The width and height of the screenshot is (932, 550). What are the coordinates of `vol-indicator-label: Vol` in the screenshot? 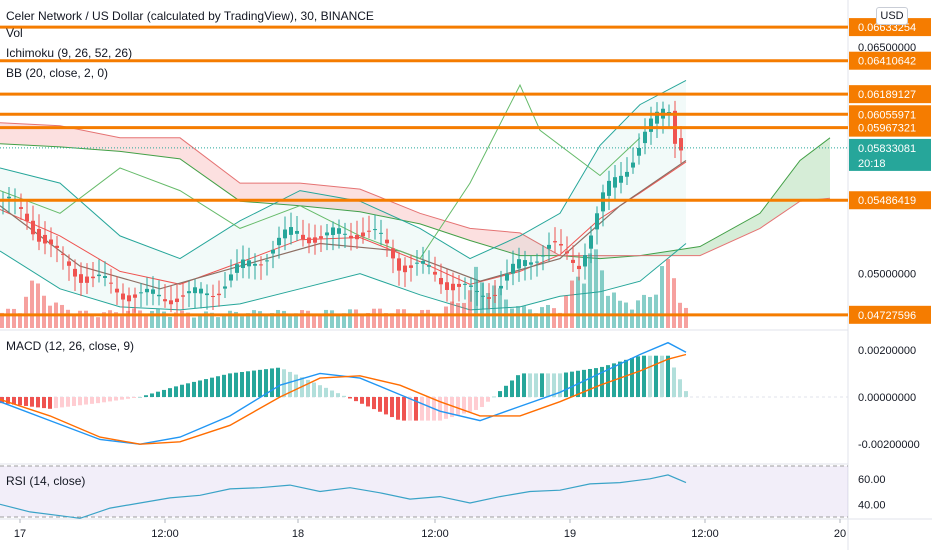 It's located at (14, 33).